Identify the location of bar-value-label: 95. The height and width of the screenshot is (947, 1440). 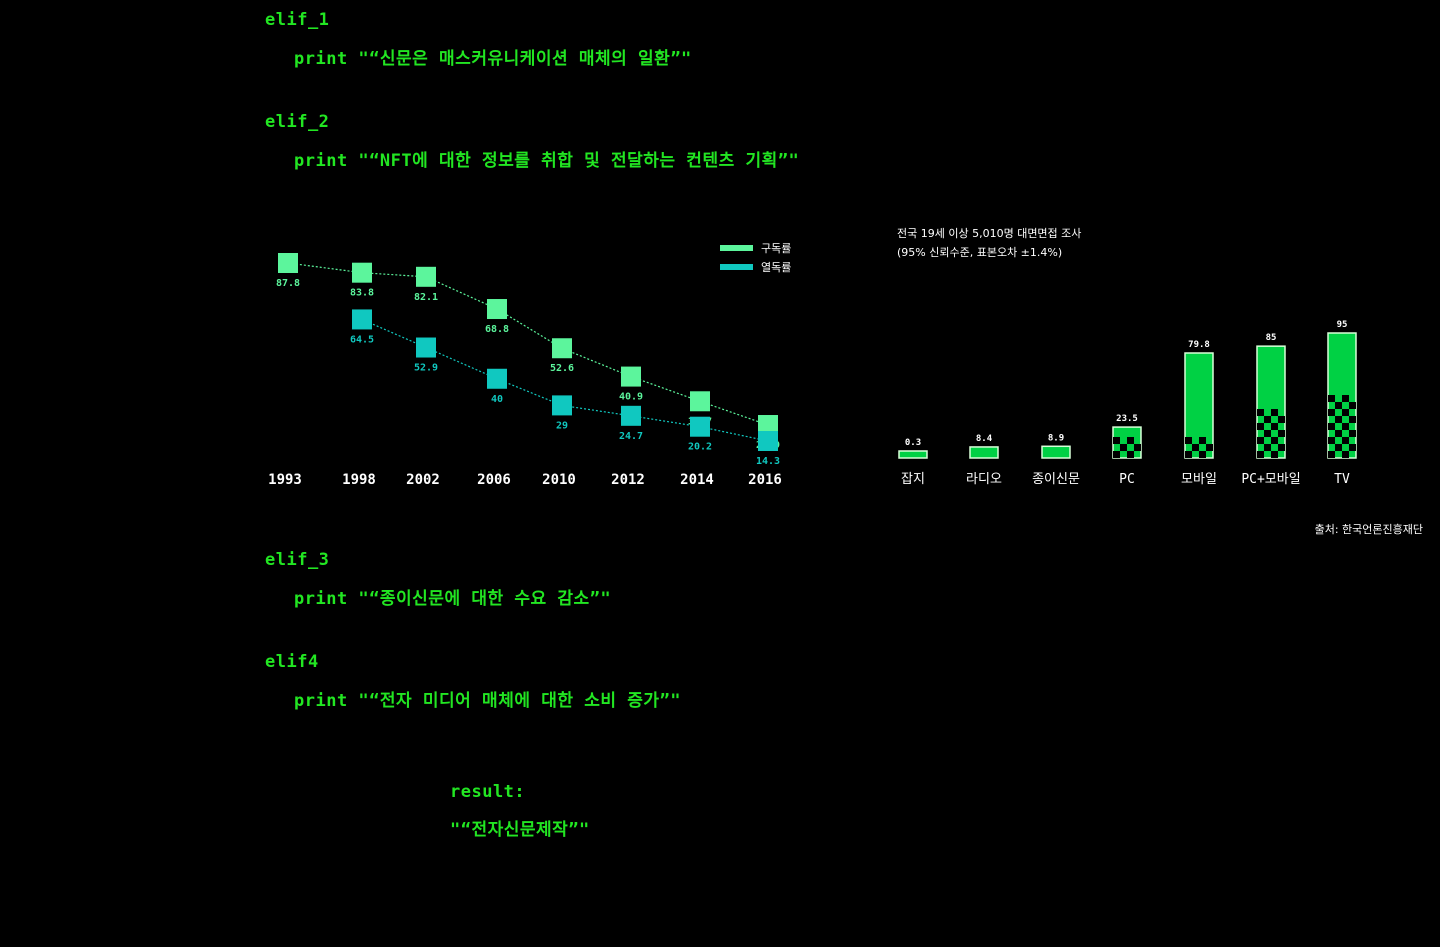
(1342, 325).